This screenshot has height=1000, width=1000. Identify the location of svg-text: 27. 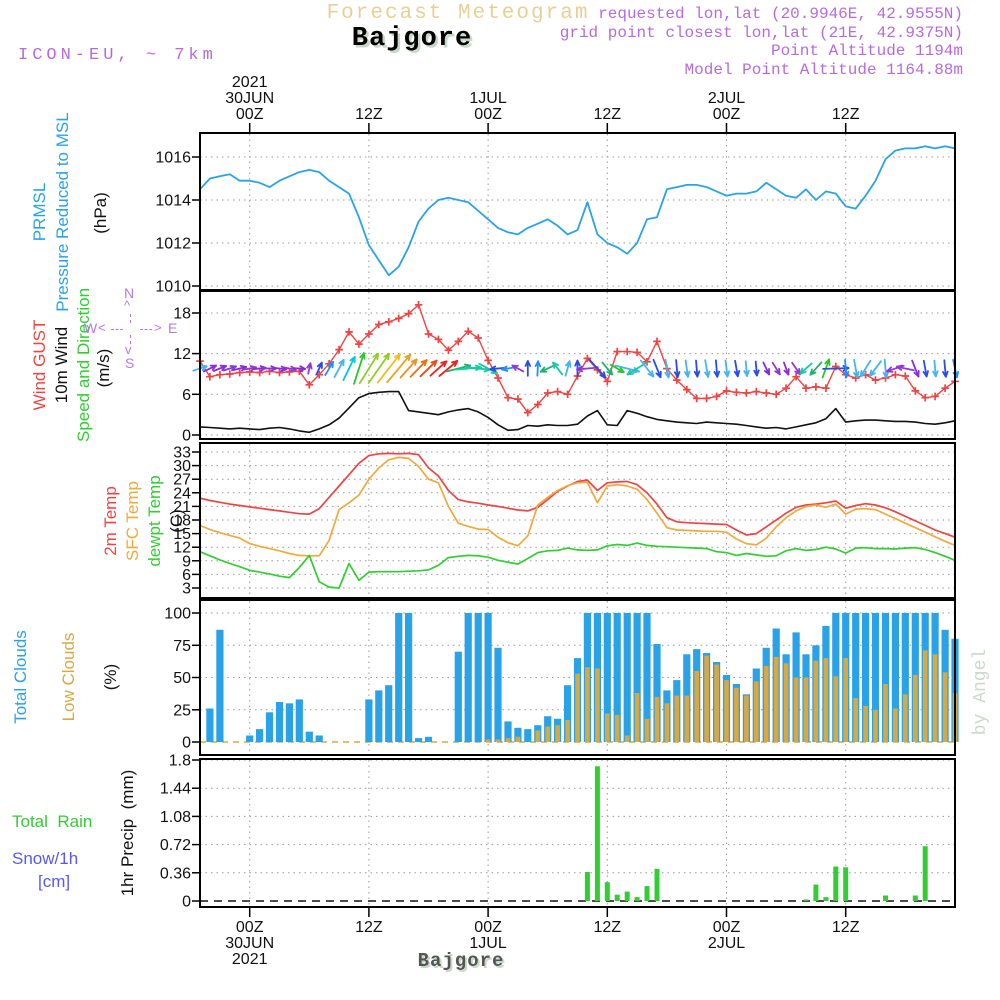
(182, 480).